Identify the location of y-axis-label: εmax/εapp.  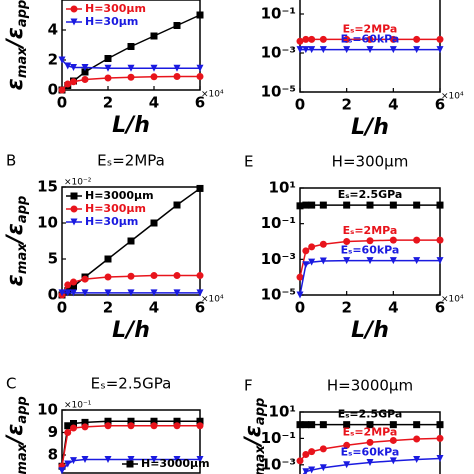
(16, 435).